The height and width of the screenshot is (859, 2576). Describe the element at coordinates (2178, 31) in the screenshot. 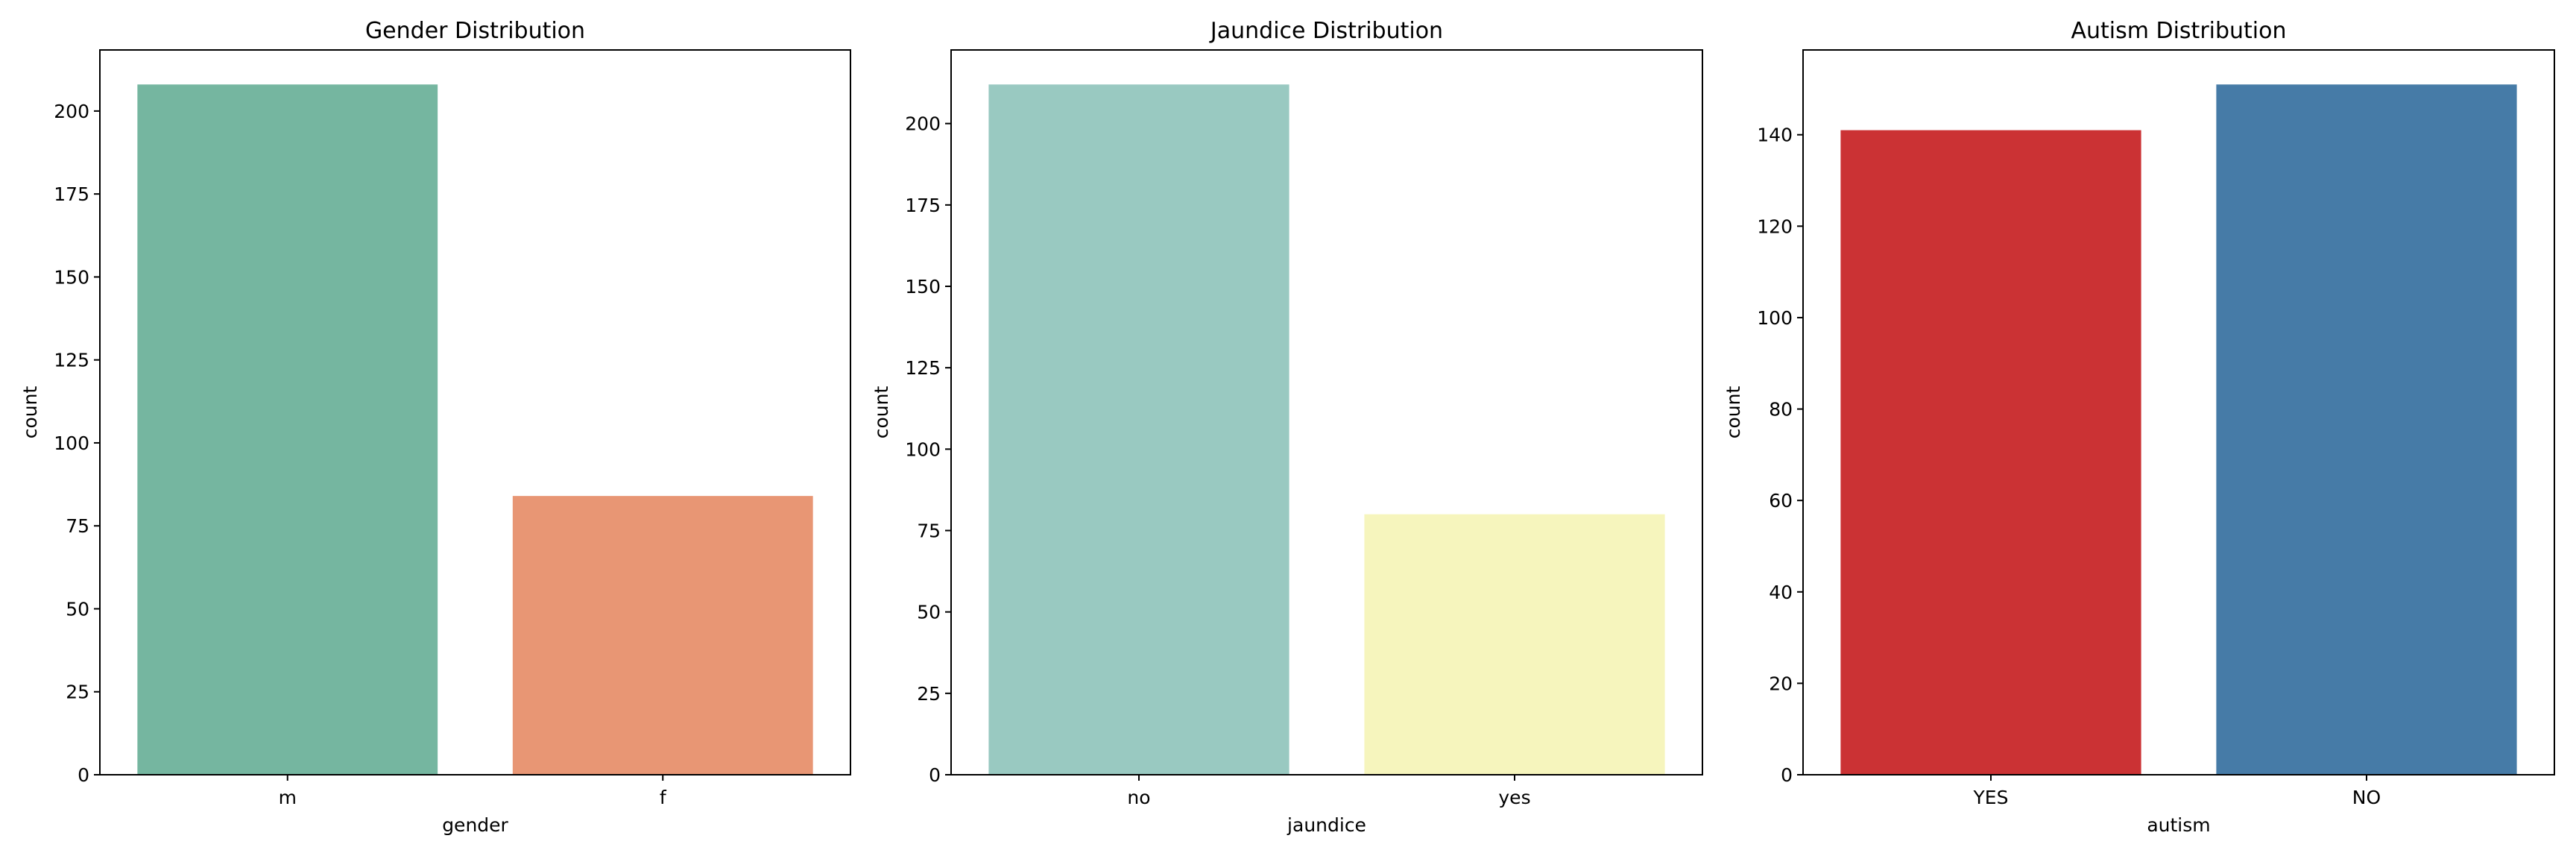

I see `chart-title: Autism Distribution` at that location.